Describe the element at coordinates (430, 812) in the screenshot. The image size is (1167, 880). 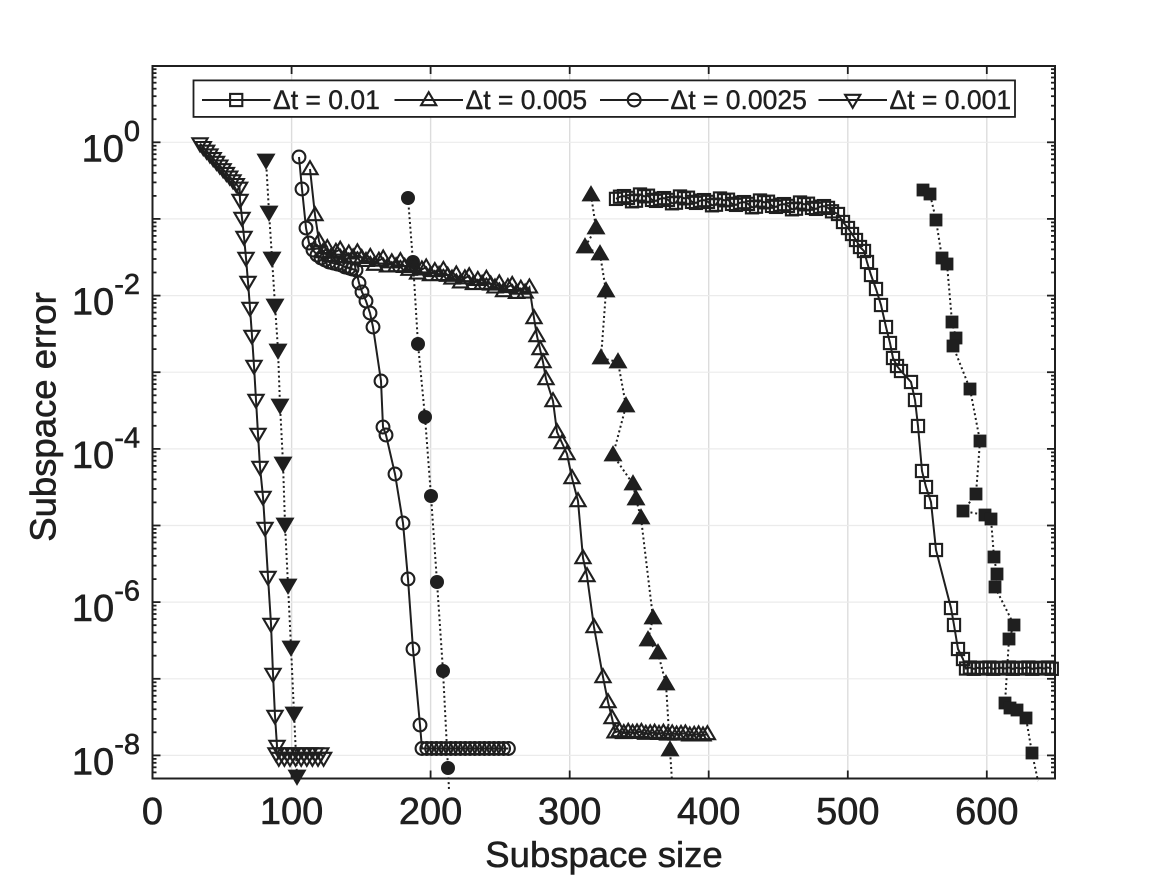
I see `svg-text: 200` at that location.